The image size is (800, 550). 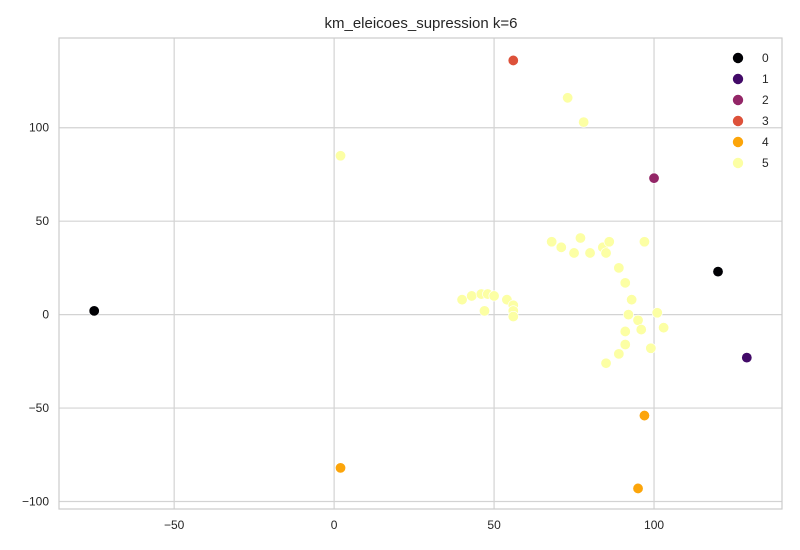 What do you see at coordinates (494, 525) in the screenshot?
I see `x-tick-label: 50` at bounding box center [494, 525].